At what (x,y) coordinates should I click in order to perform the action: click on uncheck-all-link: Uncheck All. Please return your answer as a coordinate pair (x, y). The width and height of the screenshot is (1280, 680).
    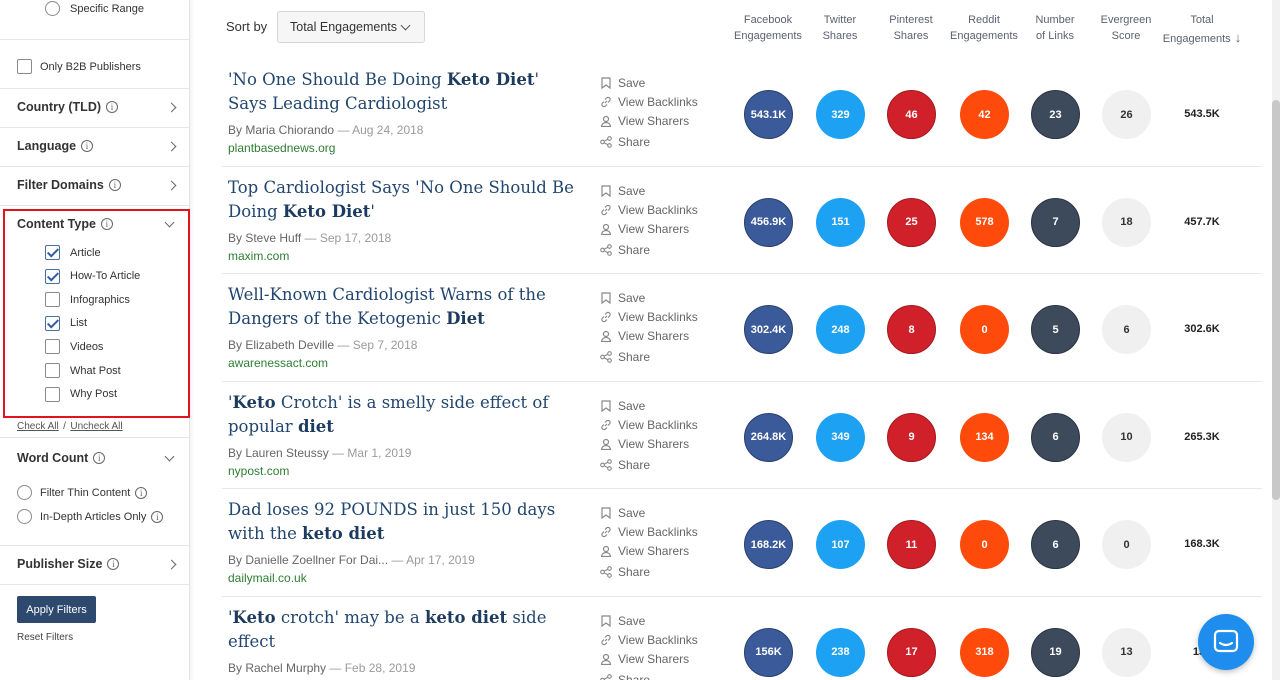
    Looking at the image, I should click on (96, 426).